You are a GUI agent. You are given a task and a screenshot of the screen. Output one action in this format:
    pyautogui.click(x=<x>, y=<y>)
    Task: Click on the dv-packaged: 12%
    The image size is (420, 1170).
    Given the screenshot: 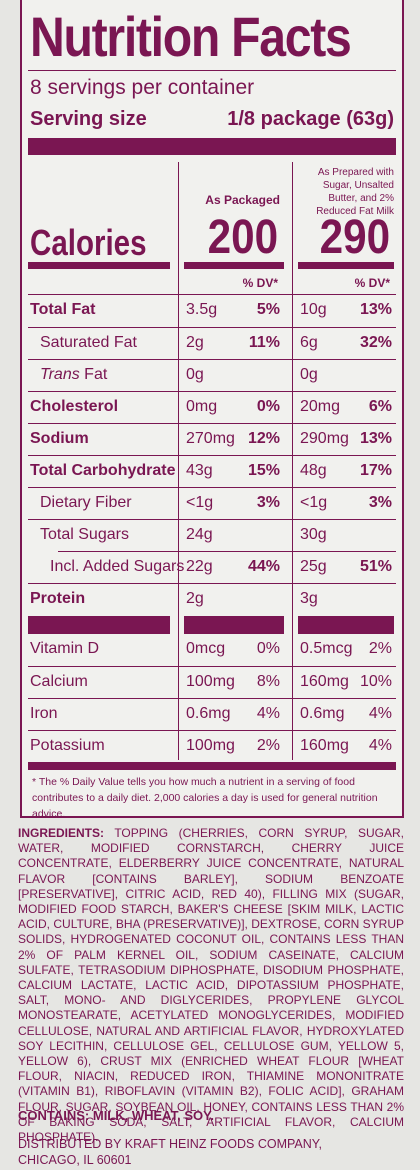 What is the action you would take?
    pyautogui.click(x=263, y=438)
    